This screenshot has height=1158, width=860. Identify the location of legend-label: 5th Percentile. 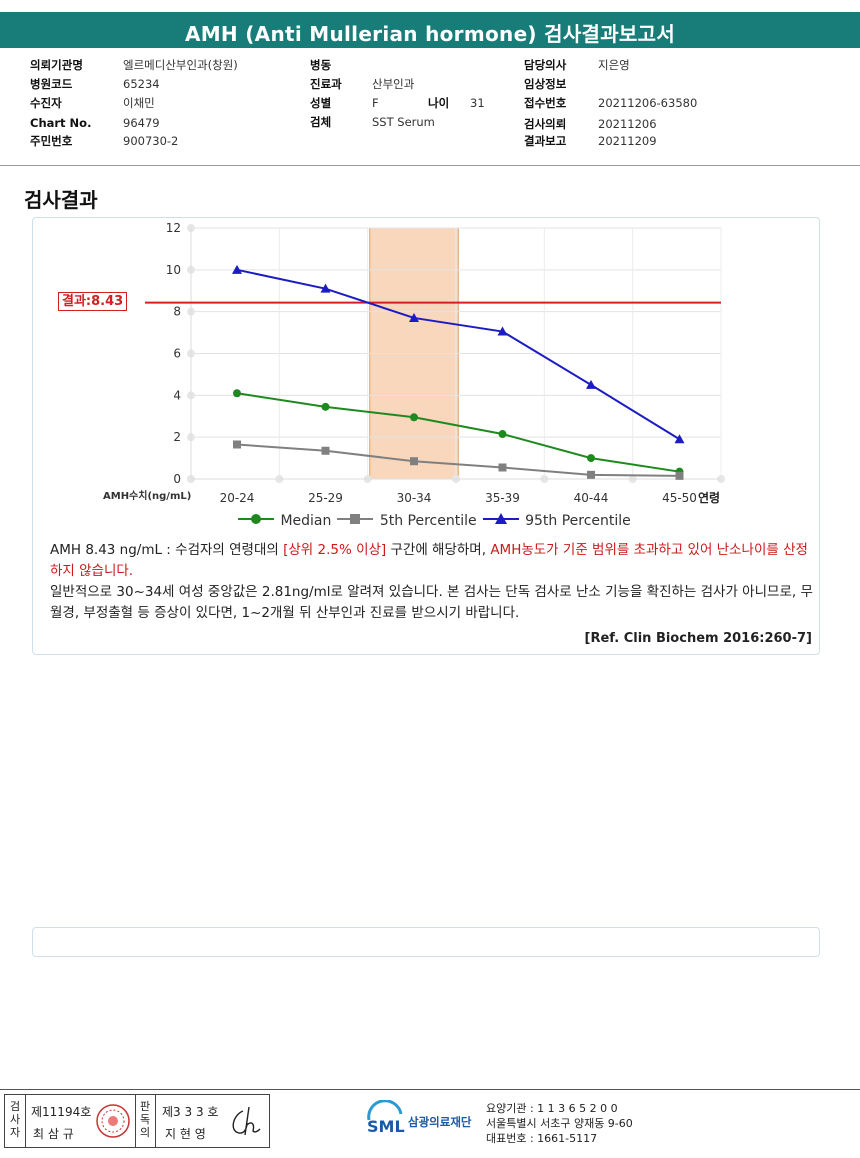
(428, 521).